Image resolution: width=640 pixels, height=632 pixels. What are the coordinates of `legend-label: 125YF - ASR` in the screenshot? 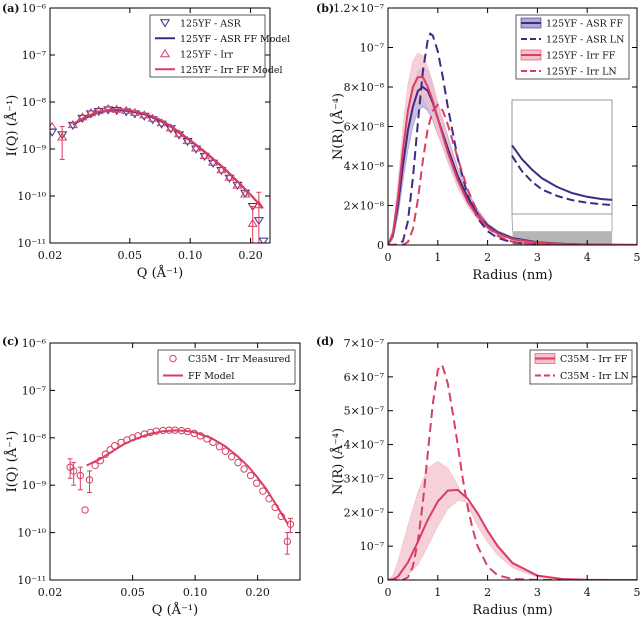 It's located at (211, 23).